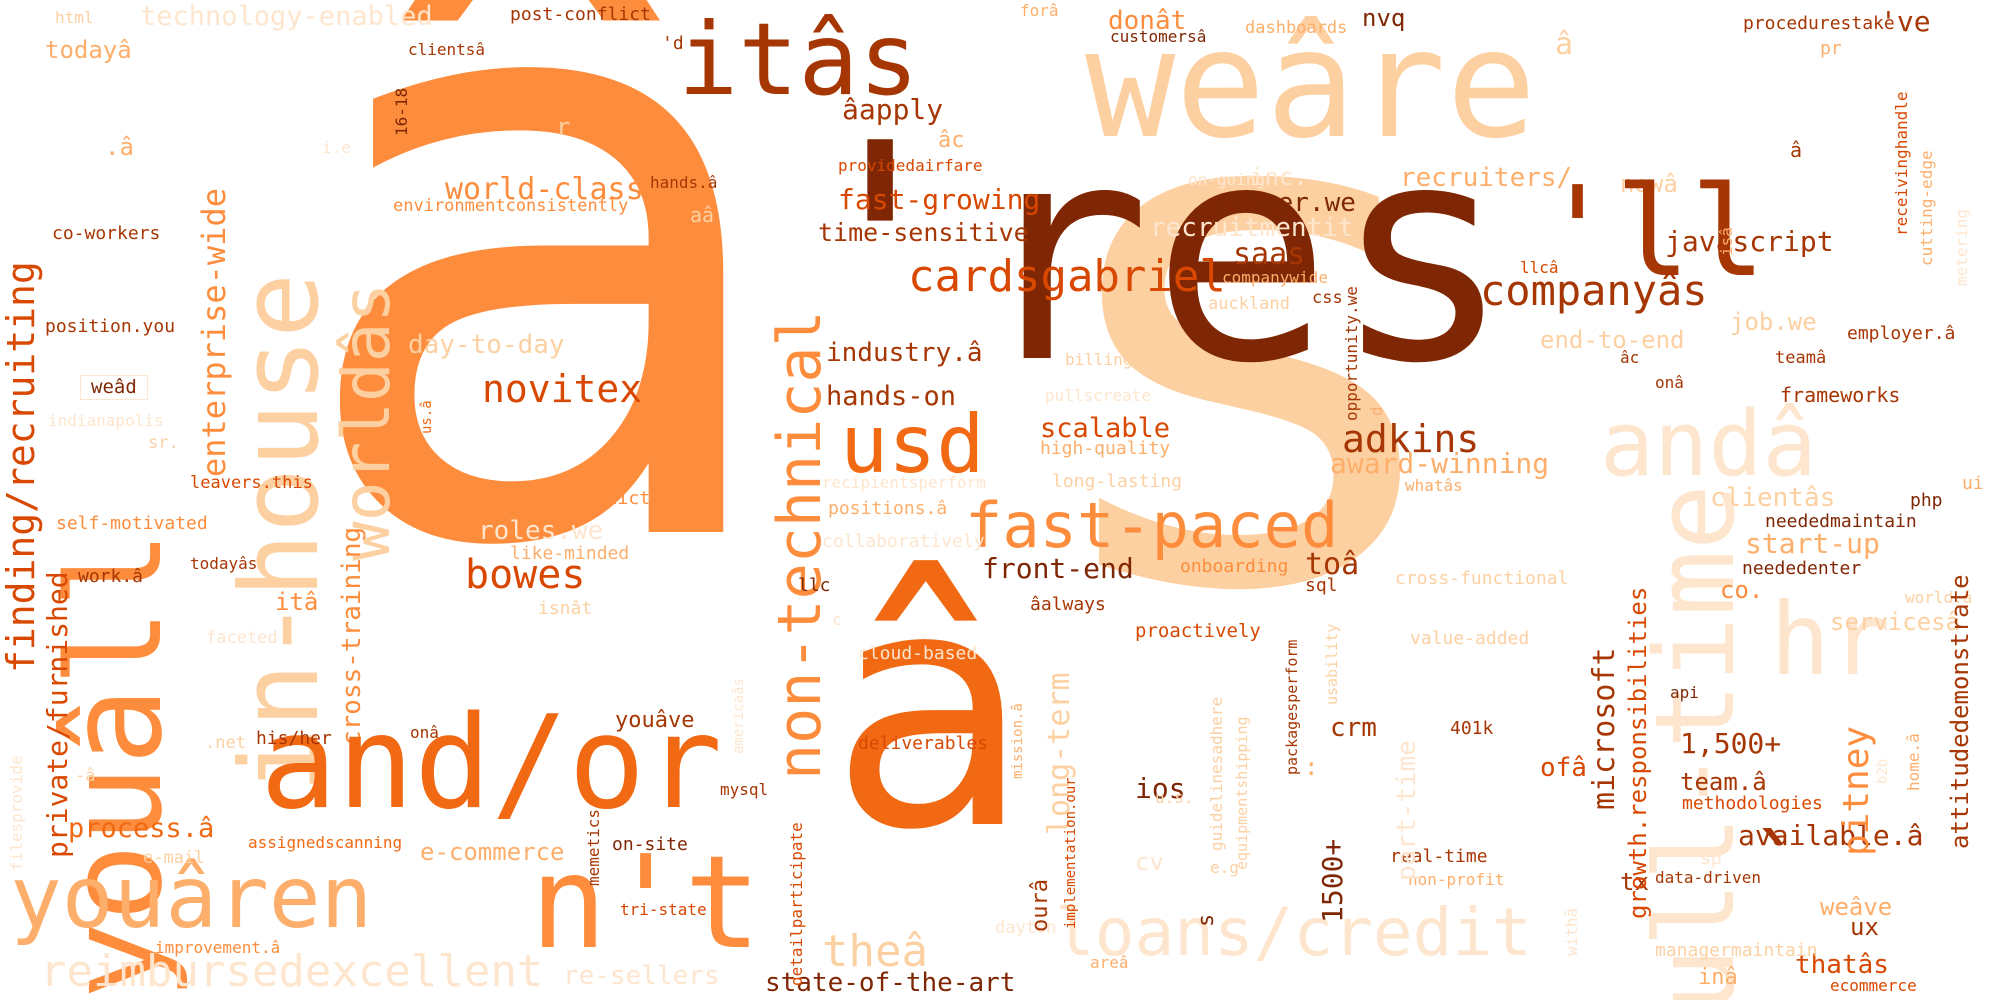 The width and height of the screenshot is (2000, 1000). I want to click on word-job-we: job.we, so click(1773, 322).